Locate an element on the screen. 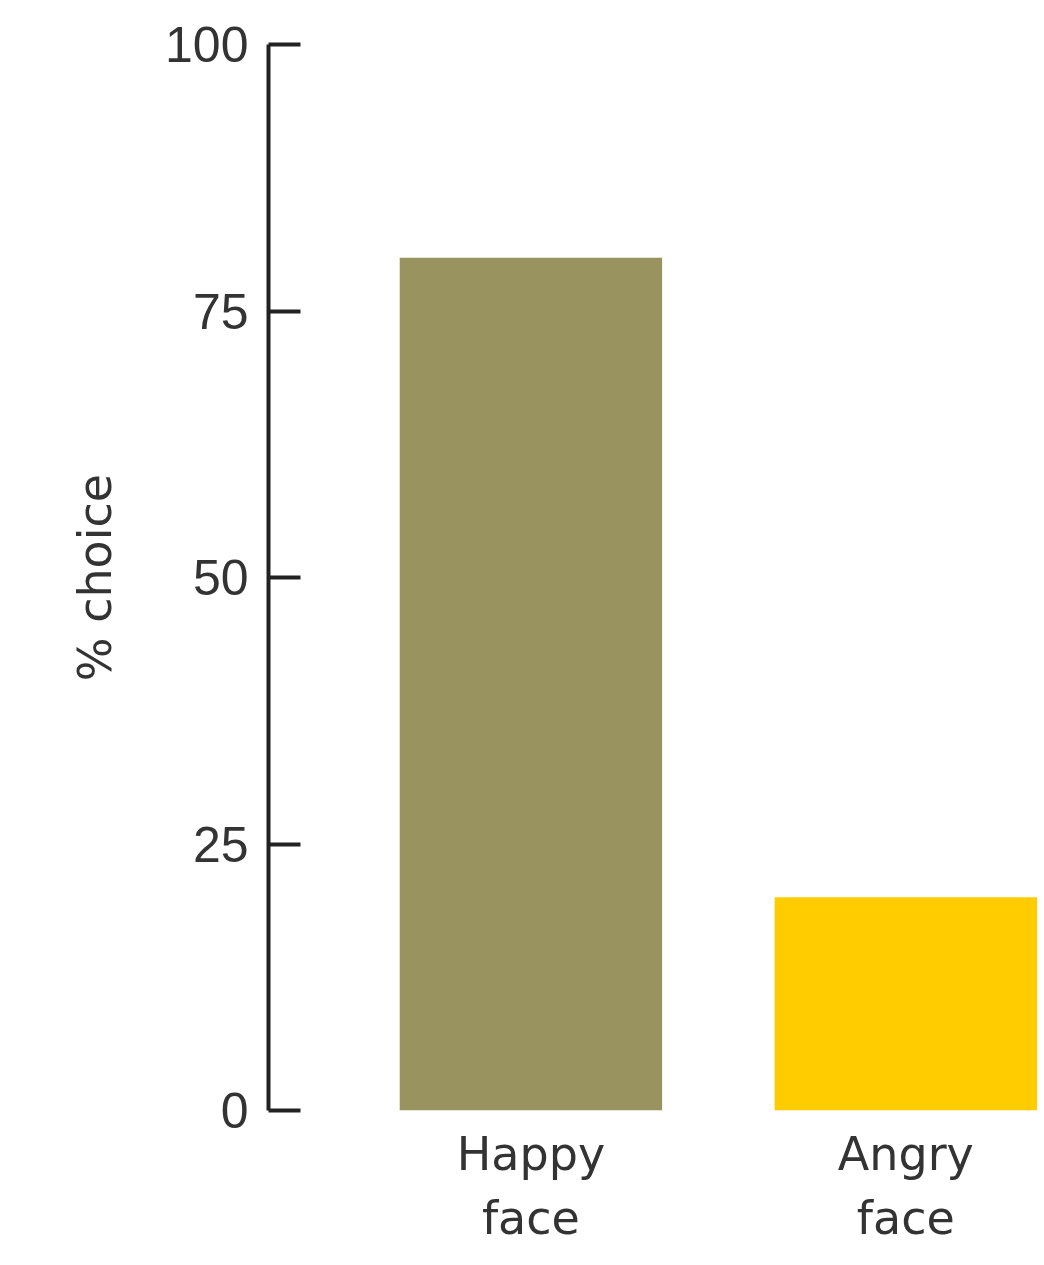  y-tick-label: 50 is located at coordinates (220, 578).